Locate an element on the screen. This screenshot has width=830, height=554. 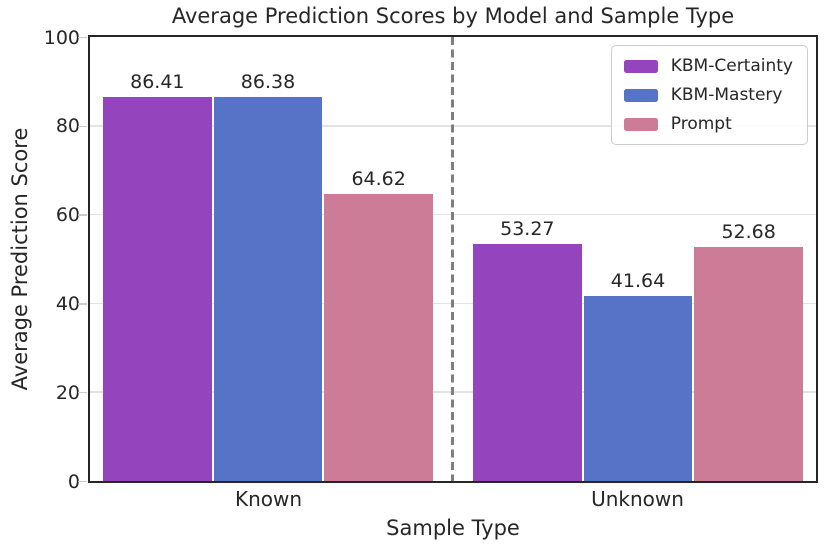
legend-item: Prompt is located at coordinates (708, 124).